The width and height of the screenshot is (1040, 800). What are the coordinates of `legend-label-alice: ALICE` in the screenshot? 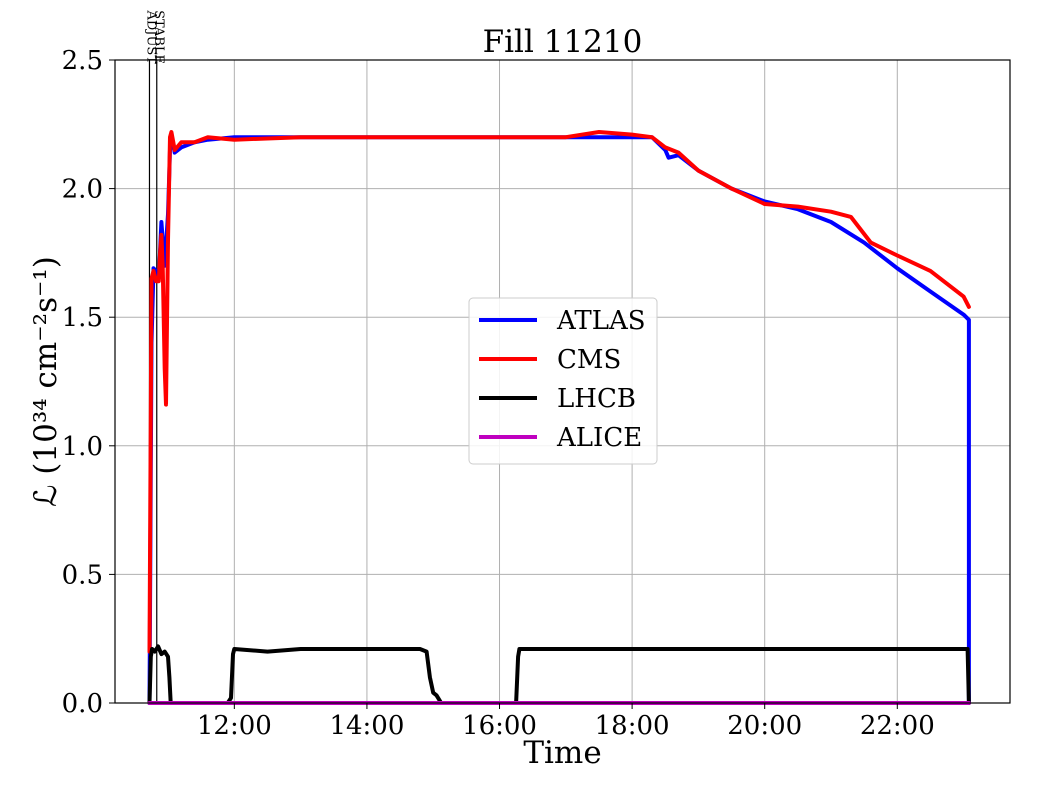 It's located at (599, 438).